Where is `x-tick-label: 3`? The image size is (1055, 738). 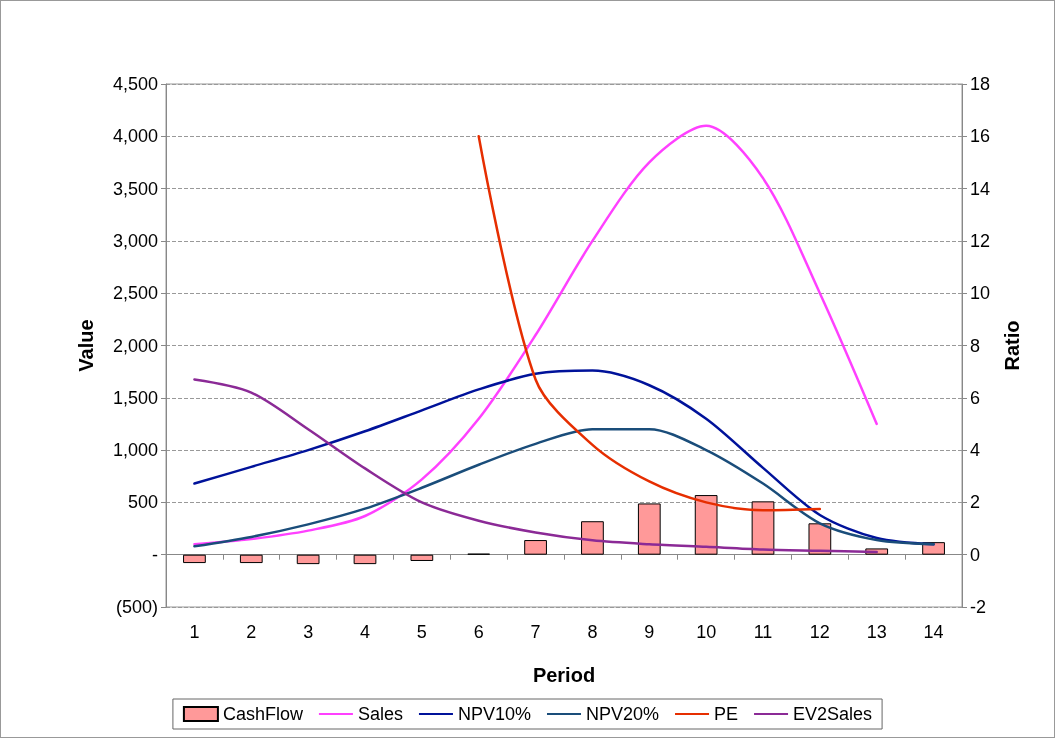
x-tick-label: 3 is located at coordinates (308, 632).